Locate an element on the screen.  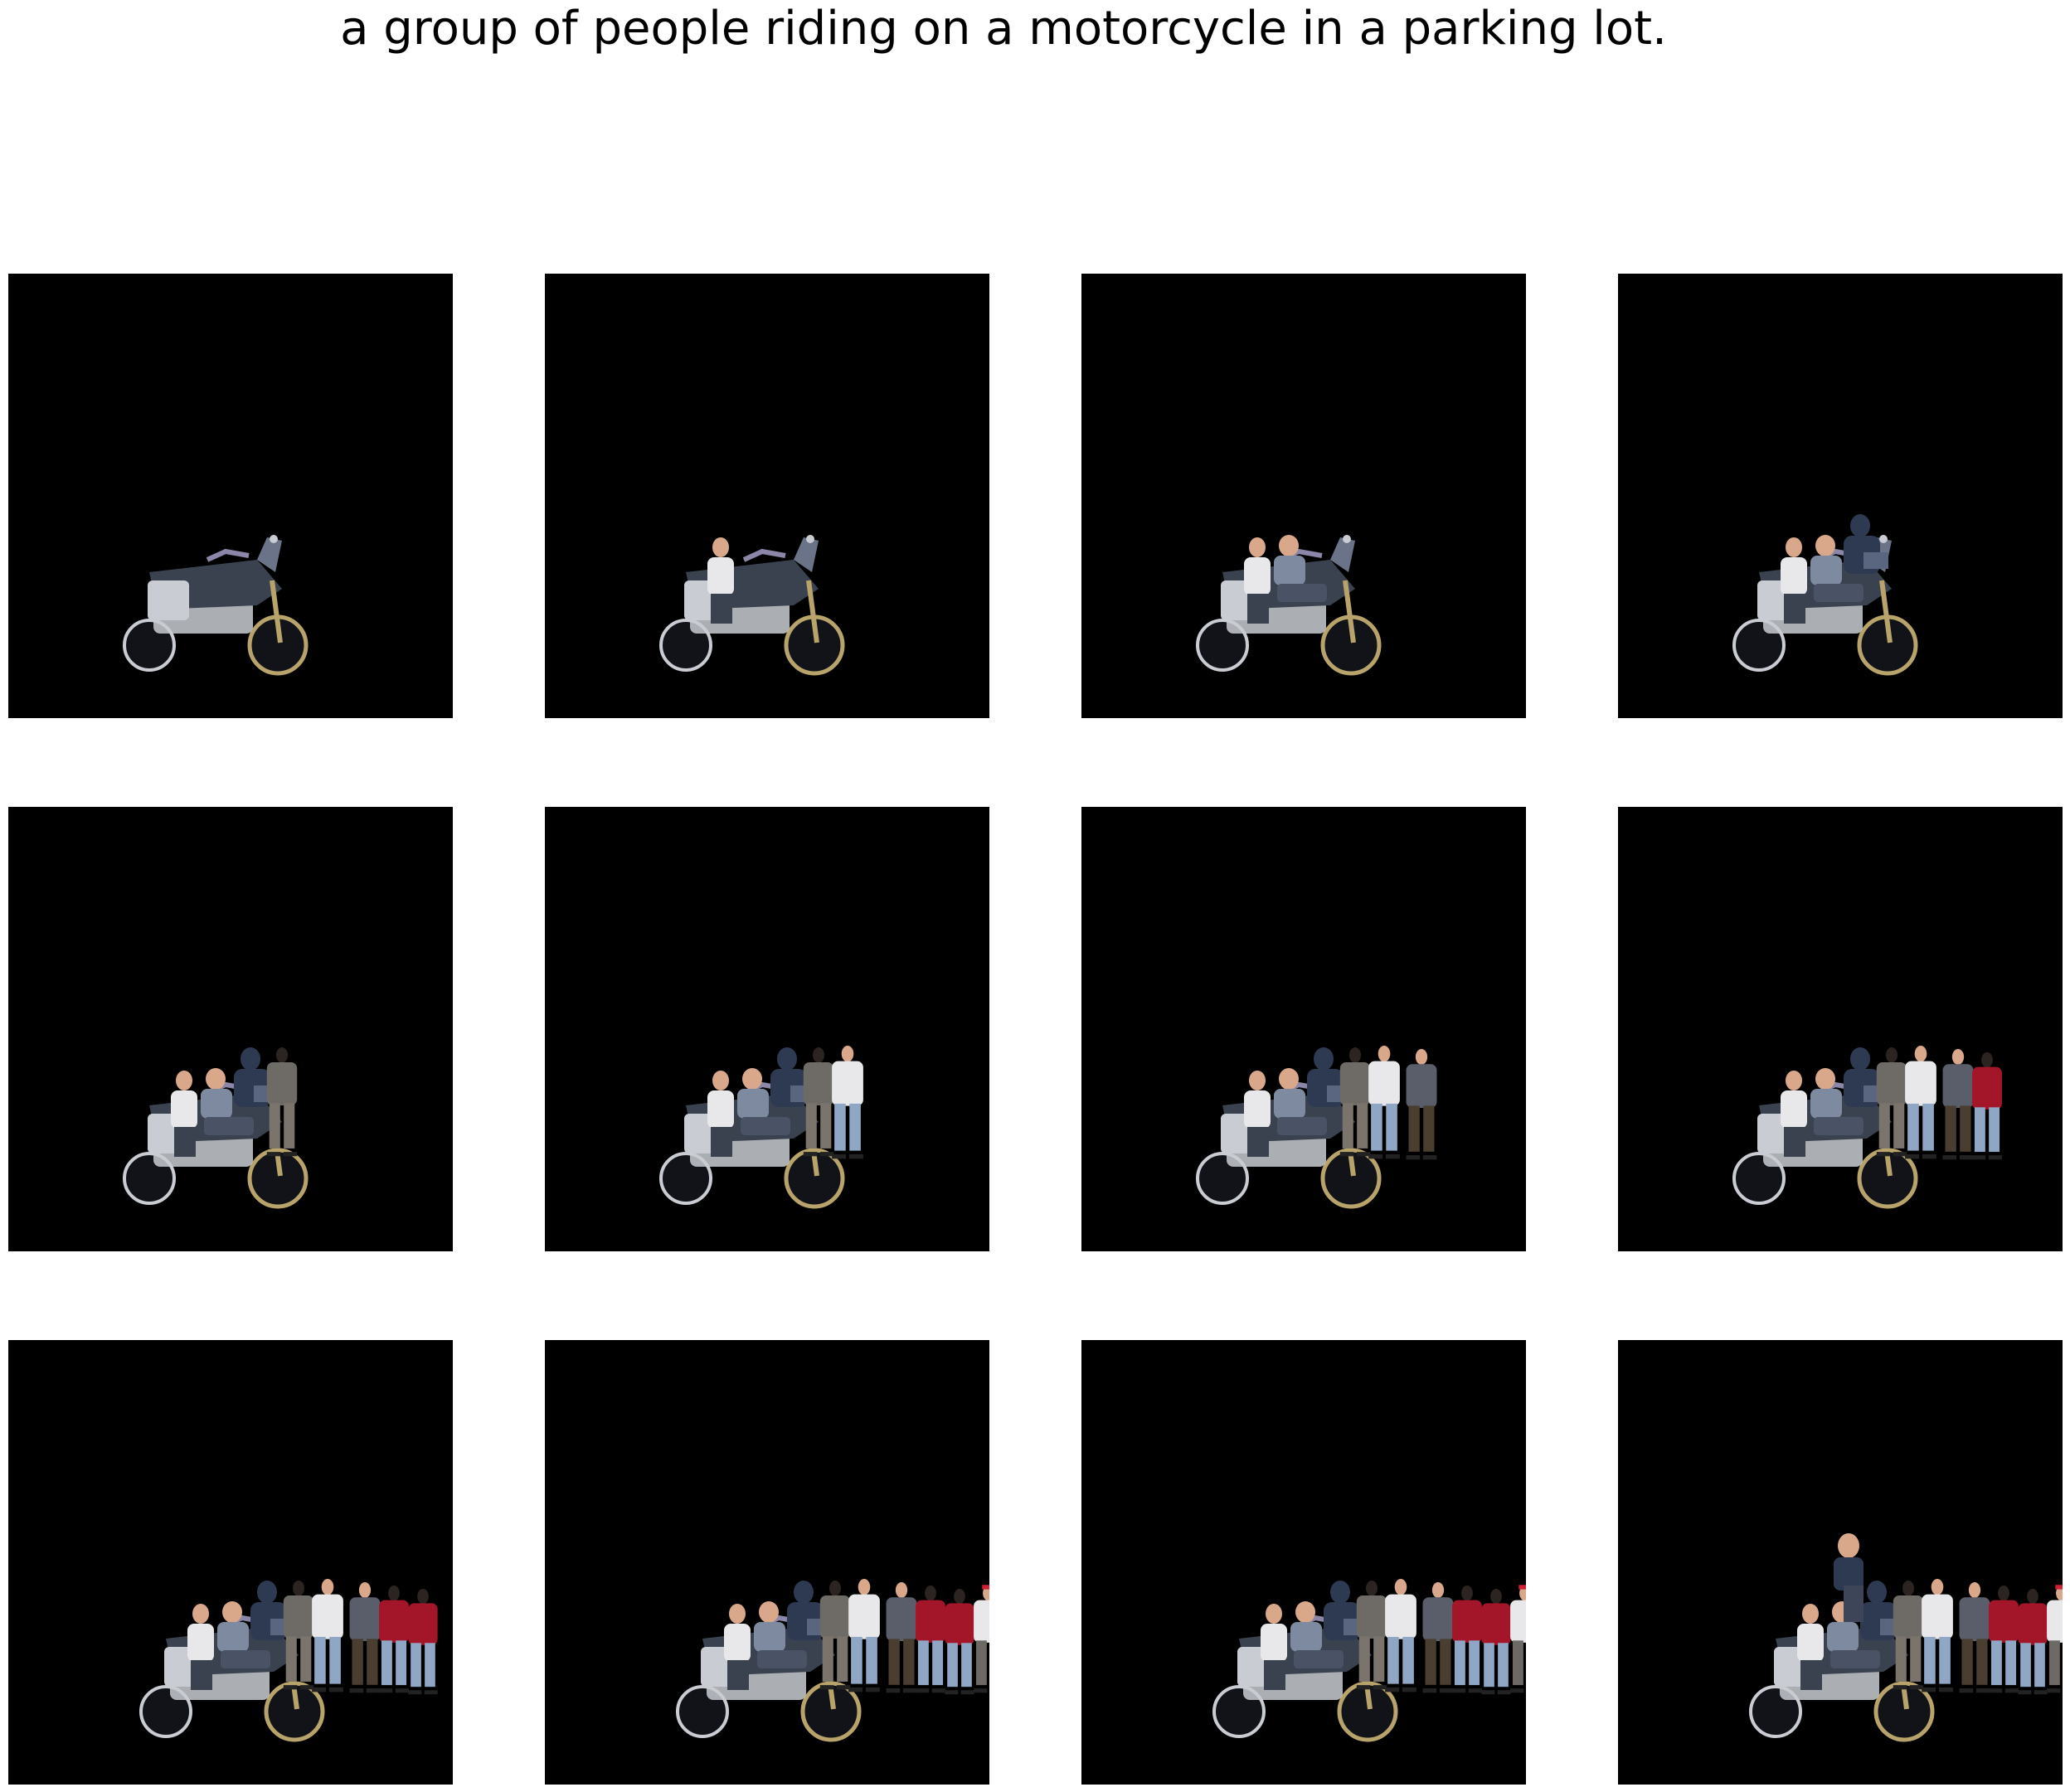
panel-3-image is located at coordinates (1303, 496).